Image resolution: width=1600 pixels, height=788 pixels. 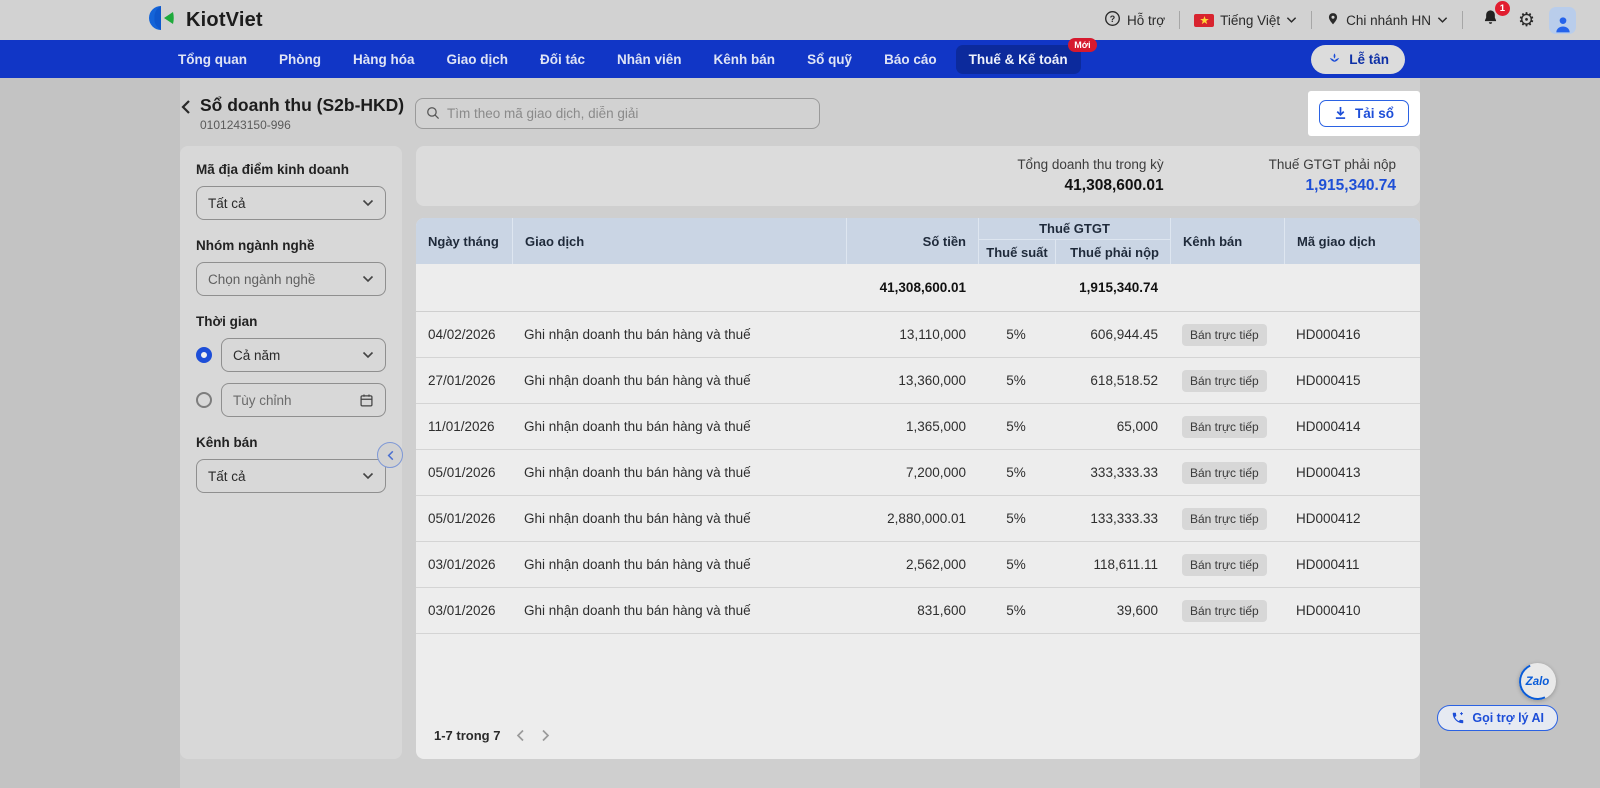 What do you see at coordinates (462, 334) in the screenshot?
I see `row-date: 04/02/2026` at bounding box center [462, 334].